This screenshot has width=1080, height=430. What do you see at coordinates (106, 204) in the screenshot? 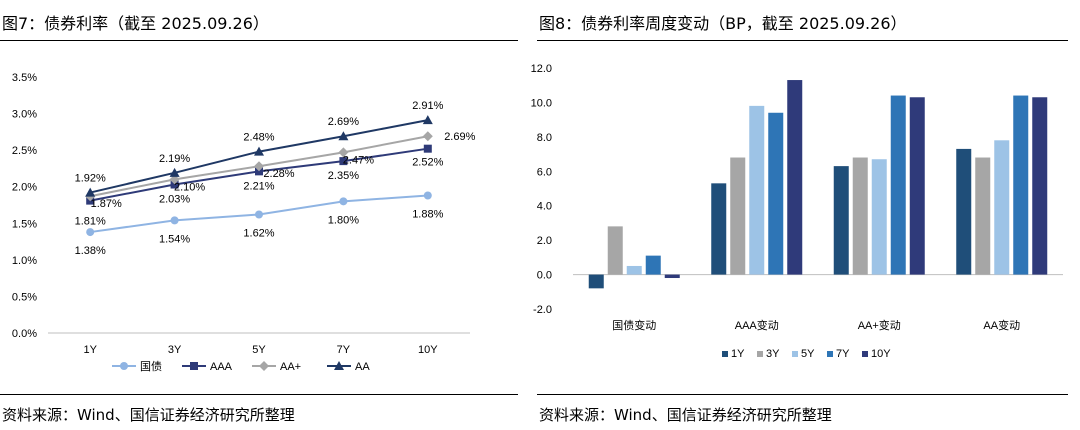
I see `data-label: 1.87%` at bounding box center [106, 204].